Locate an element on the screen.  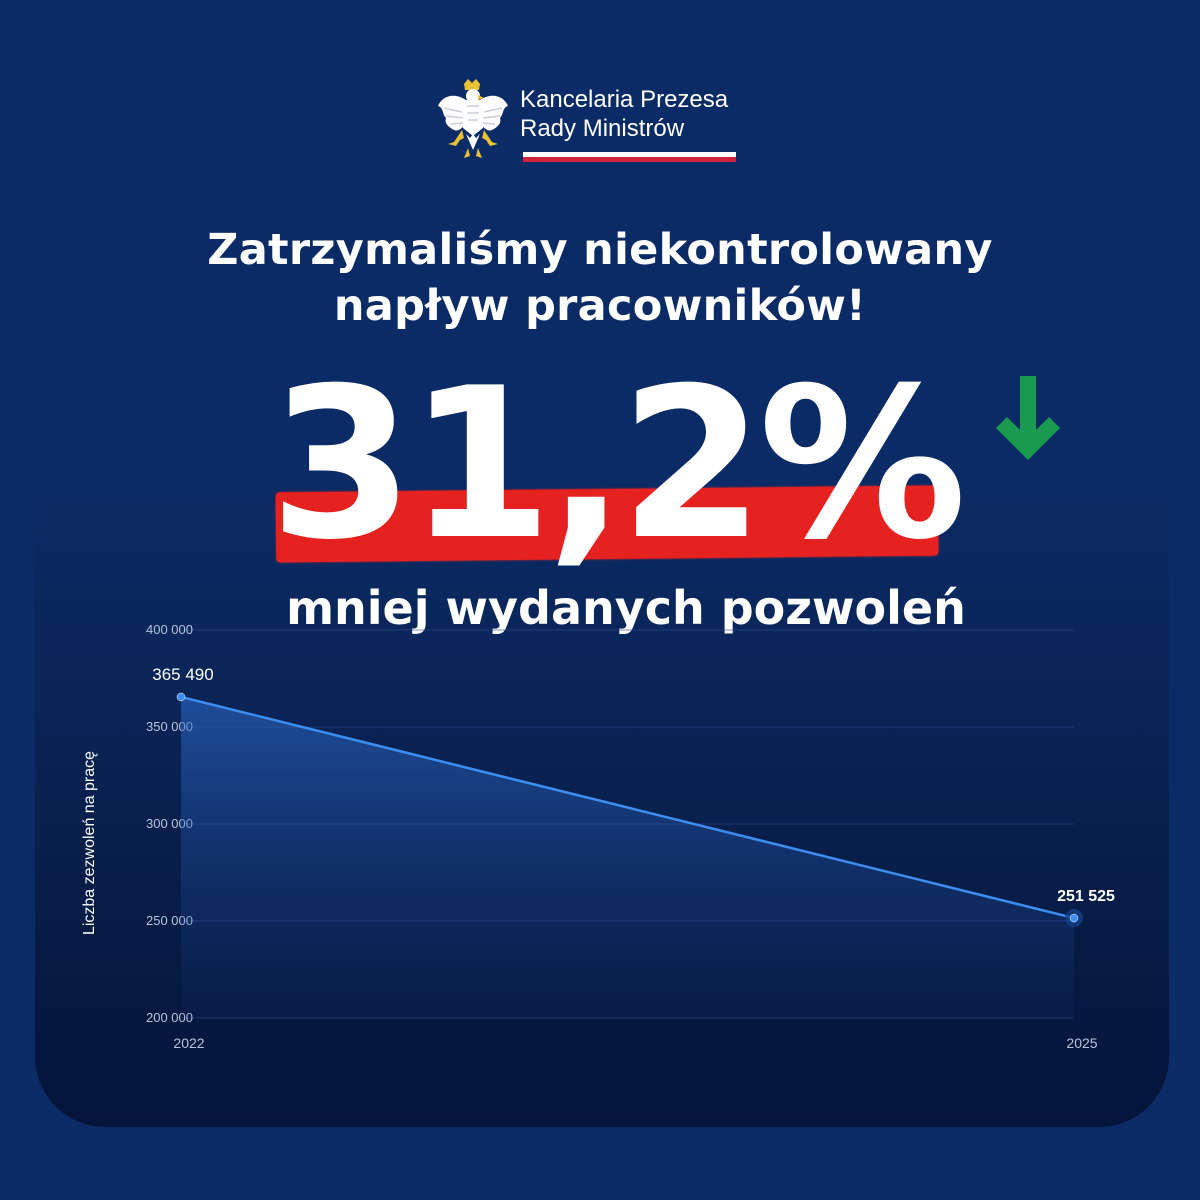
data-label: 251 525 is located at coordinates (1086, 896).